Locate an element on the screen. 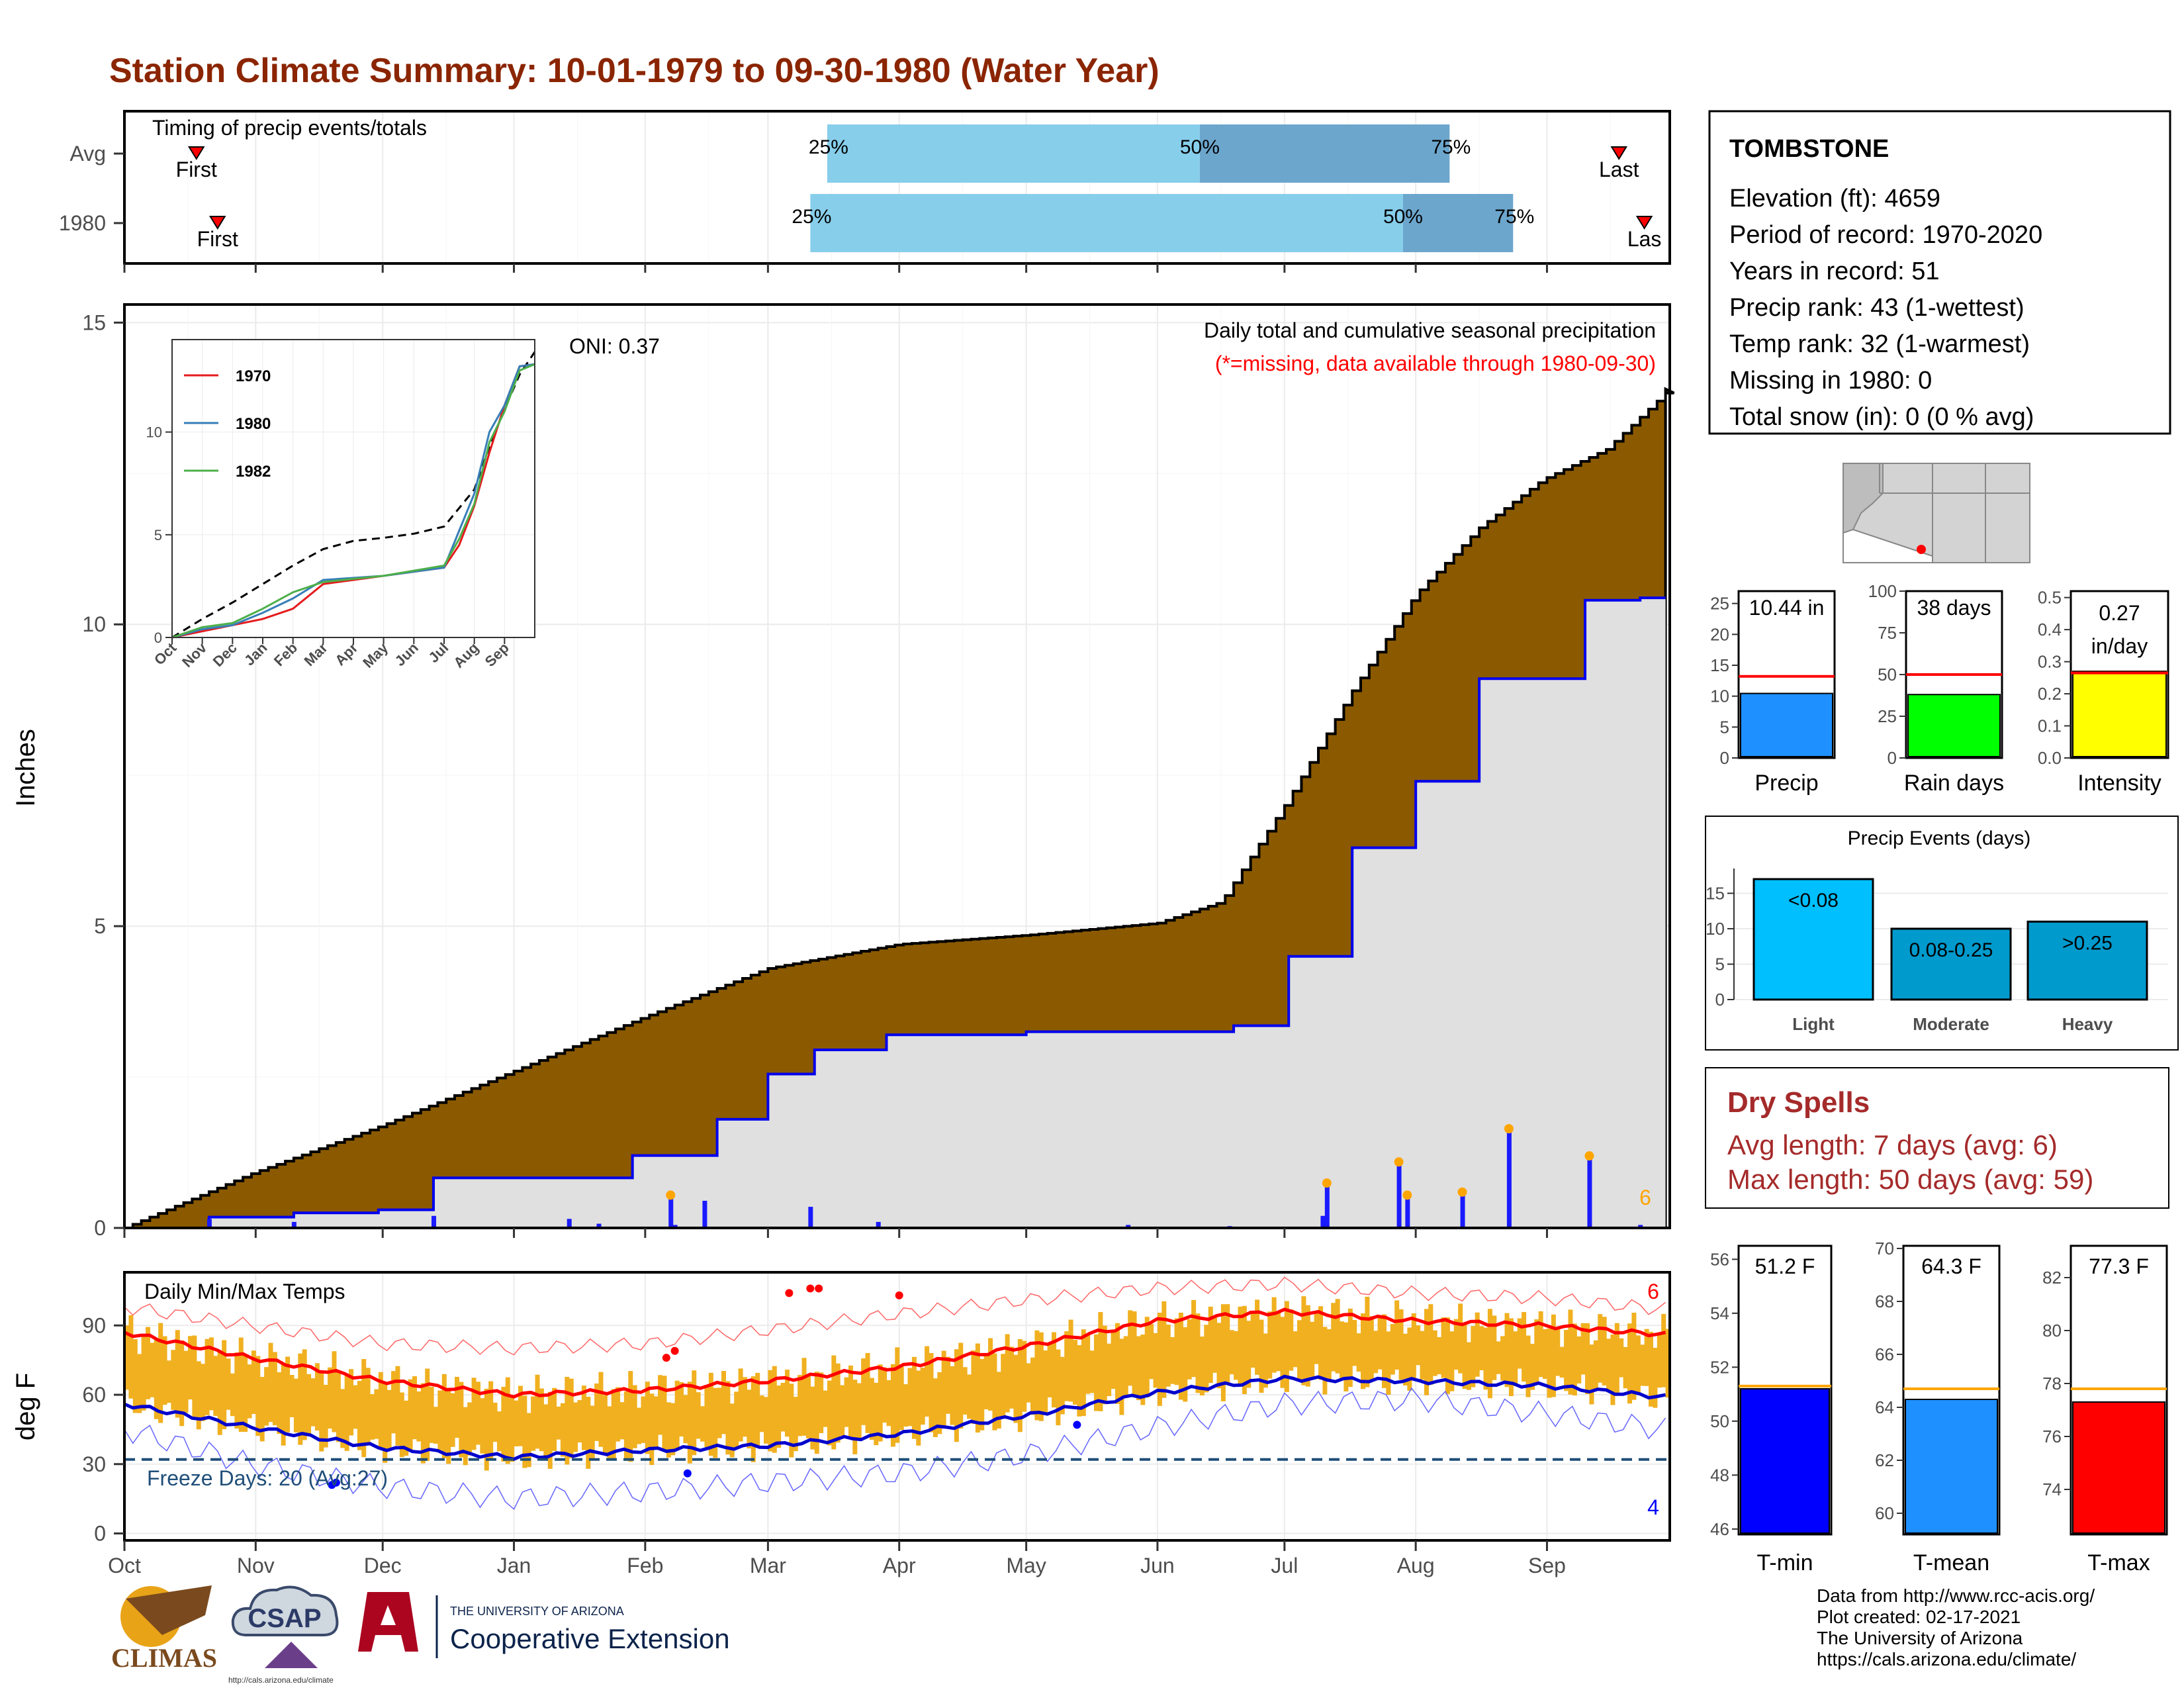  month-tick-label: Jul is located at coordinates (1284, 1565).